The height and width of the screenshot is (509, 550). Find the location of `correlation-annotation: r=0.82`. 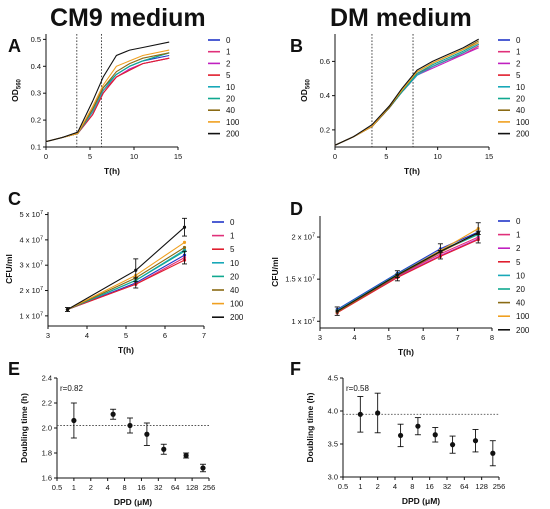

correlation-annotation: r=0.82 is located at coordinates (71, 388).